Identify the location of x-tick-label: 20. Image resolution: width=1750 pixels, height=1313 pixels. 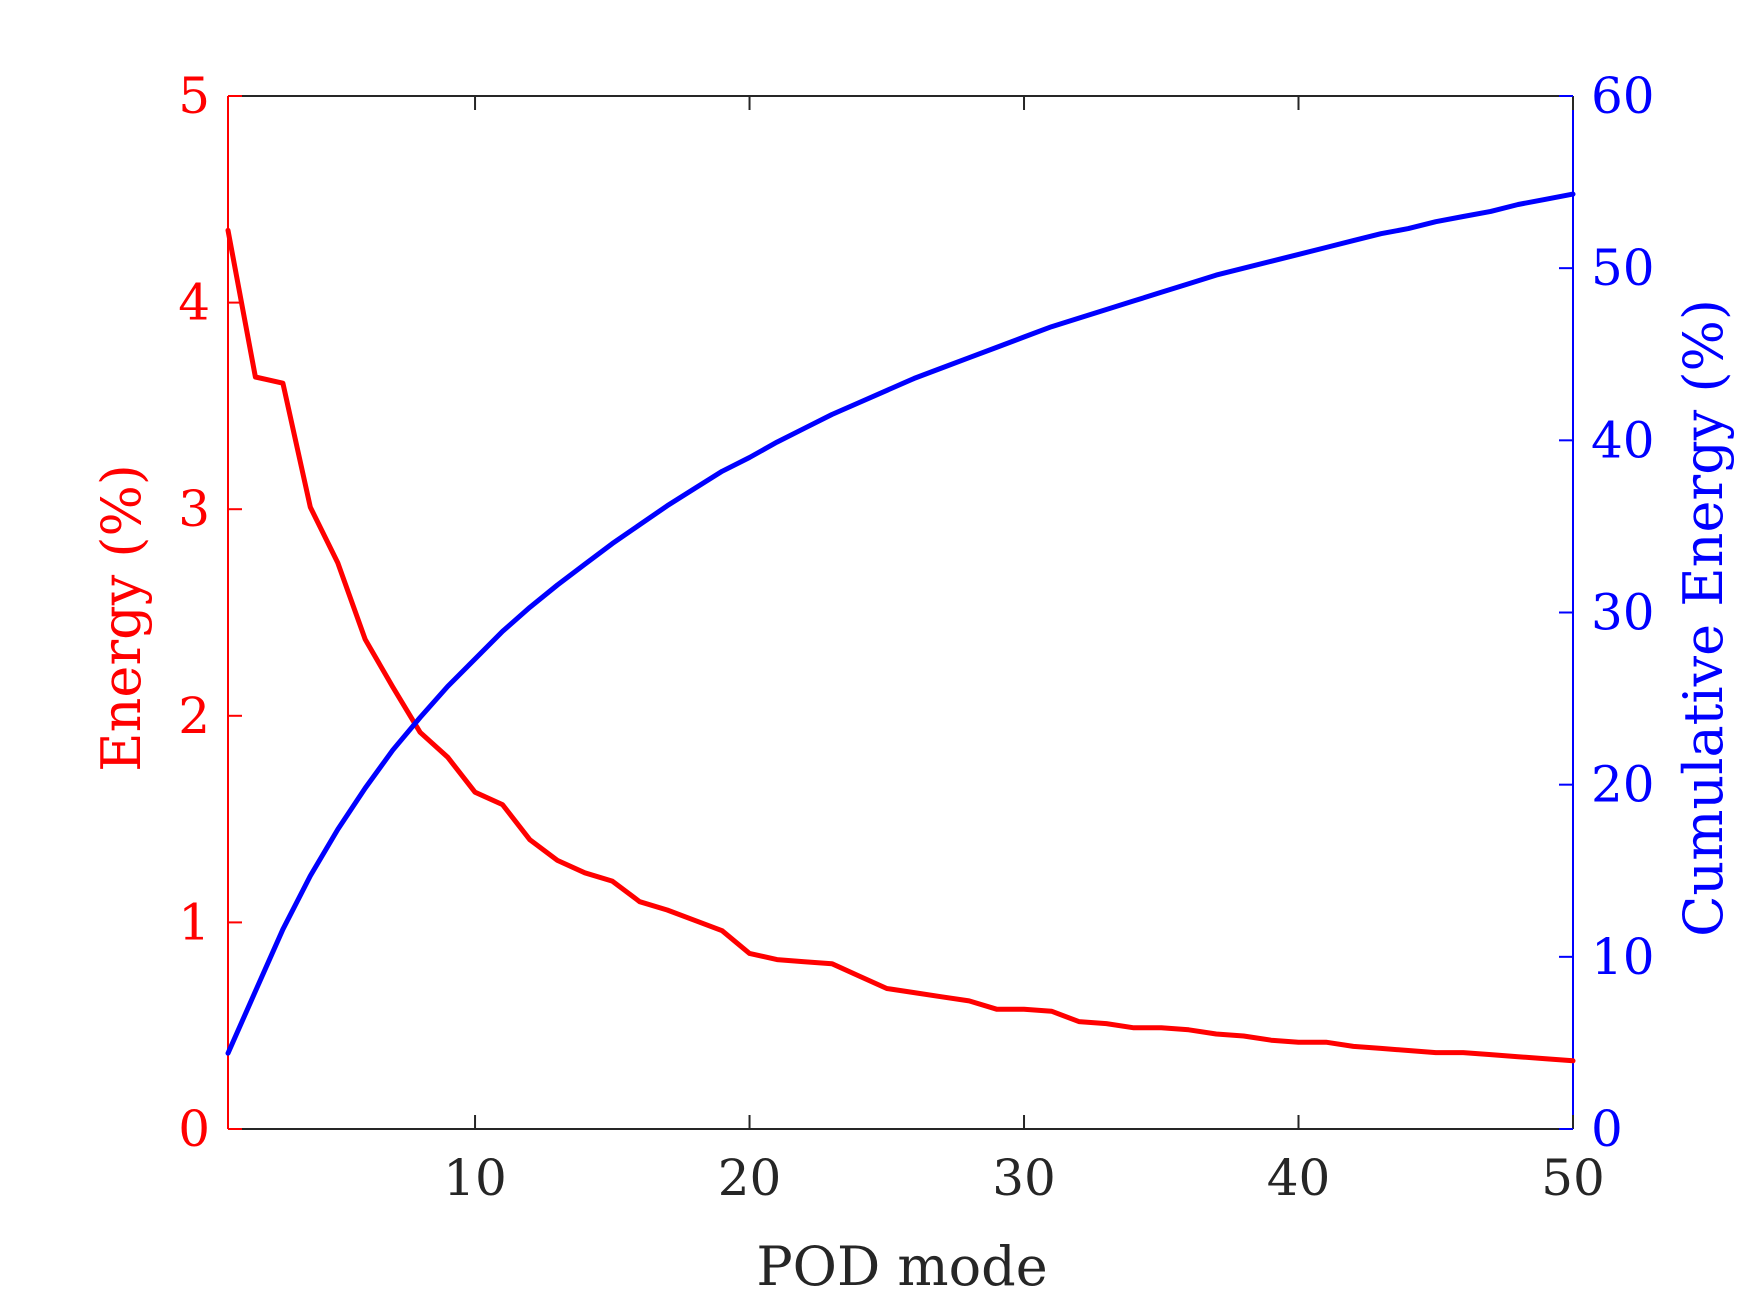
(750, 1178).